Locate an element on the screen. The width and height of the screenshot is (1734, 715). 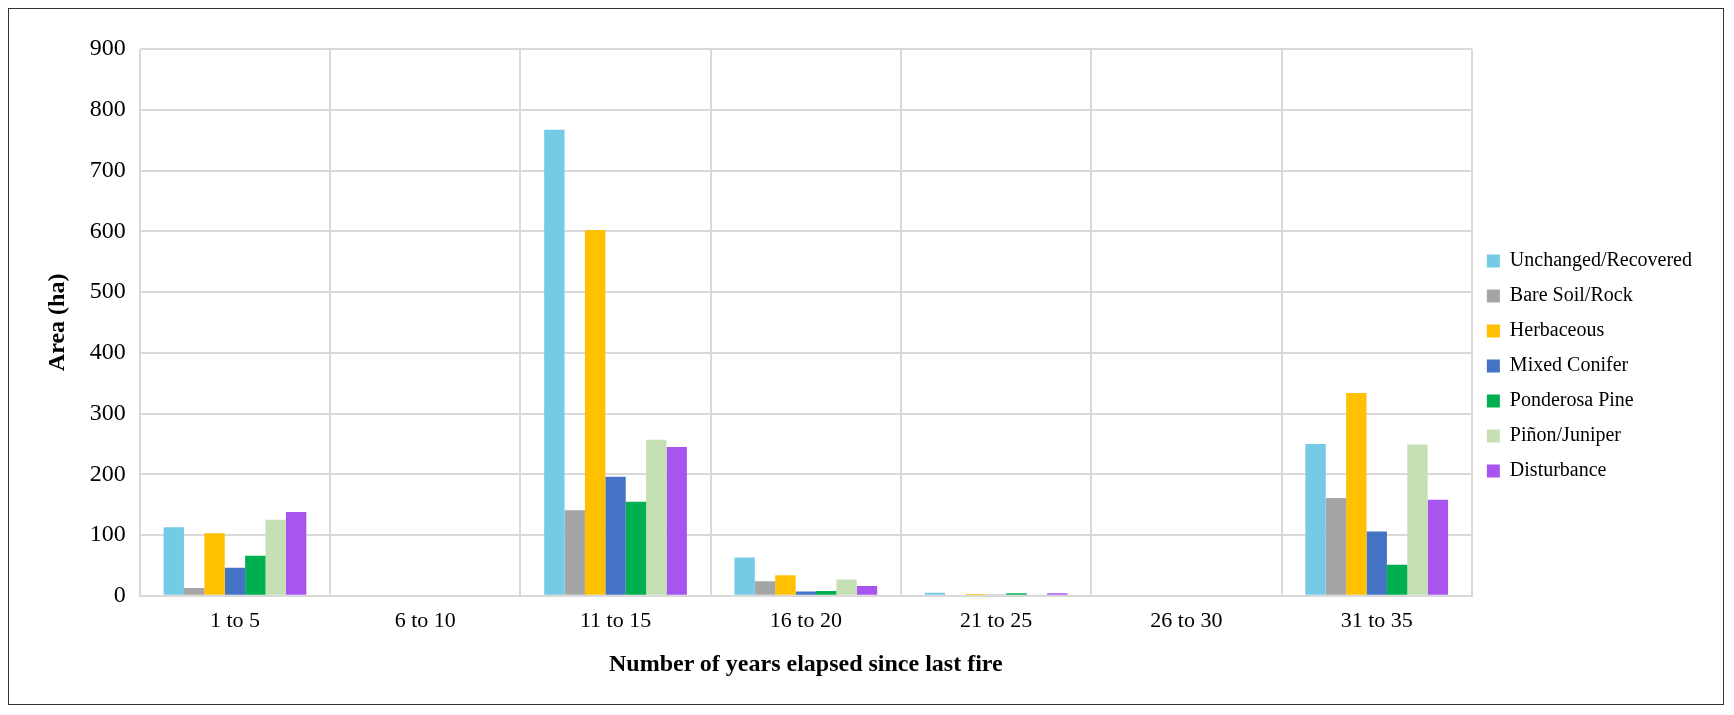
legend-label: Herbaceous is located at coordinates (1557, 329).